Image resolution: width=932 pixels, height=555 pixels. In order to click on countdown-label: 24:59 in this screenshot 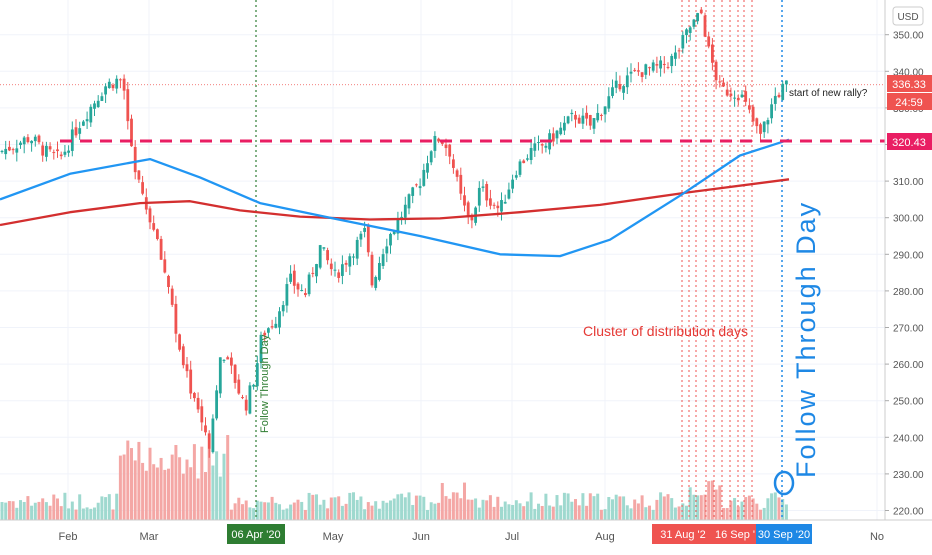, I will do `click(909, 103)`.